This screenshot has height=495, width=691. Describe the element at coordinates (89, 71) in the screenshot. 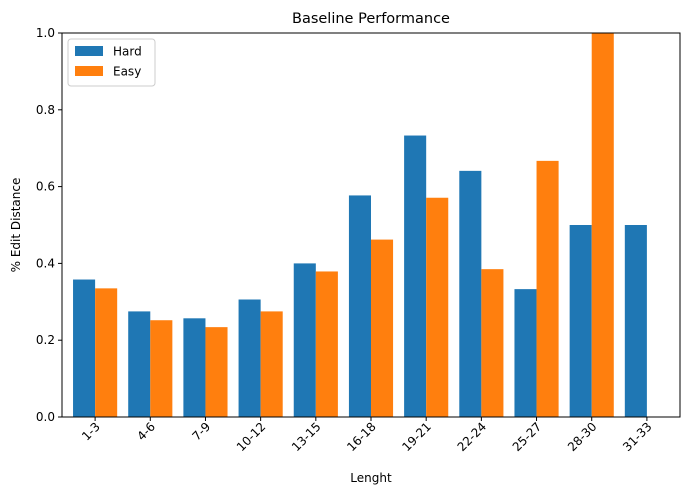

I see `legend-swatch-easy` at that location.